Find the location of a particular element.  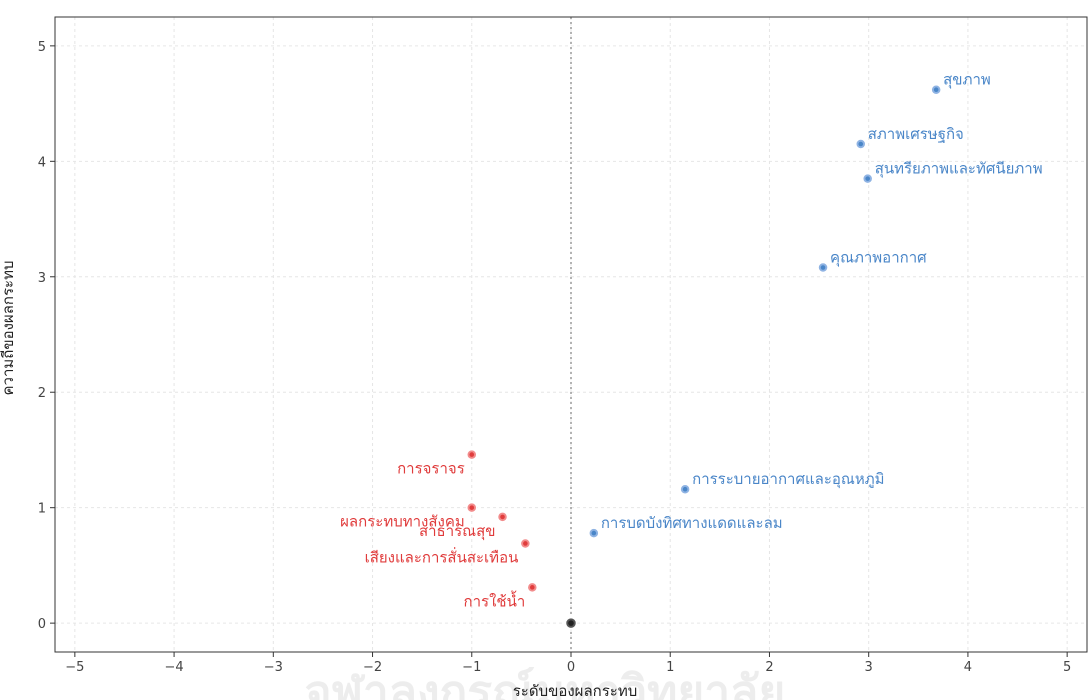

x-tick-label: −2 is located at coordinates (372, 667).